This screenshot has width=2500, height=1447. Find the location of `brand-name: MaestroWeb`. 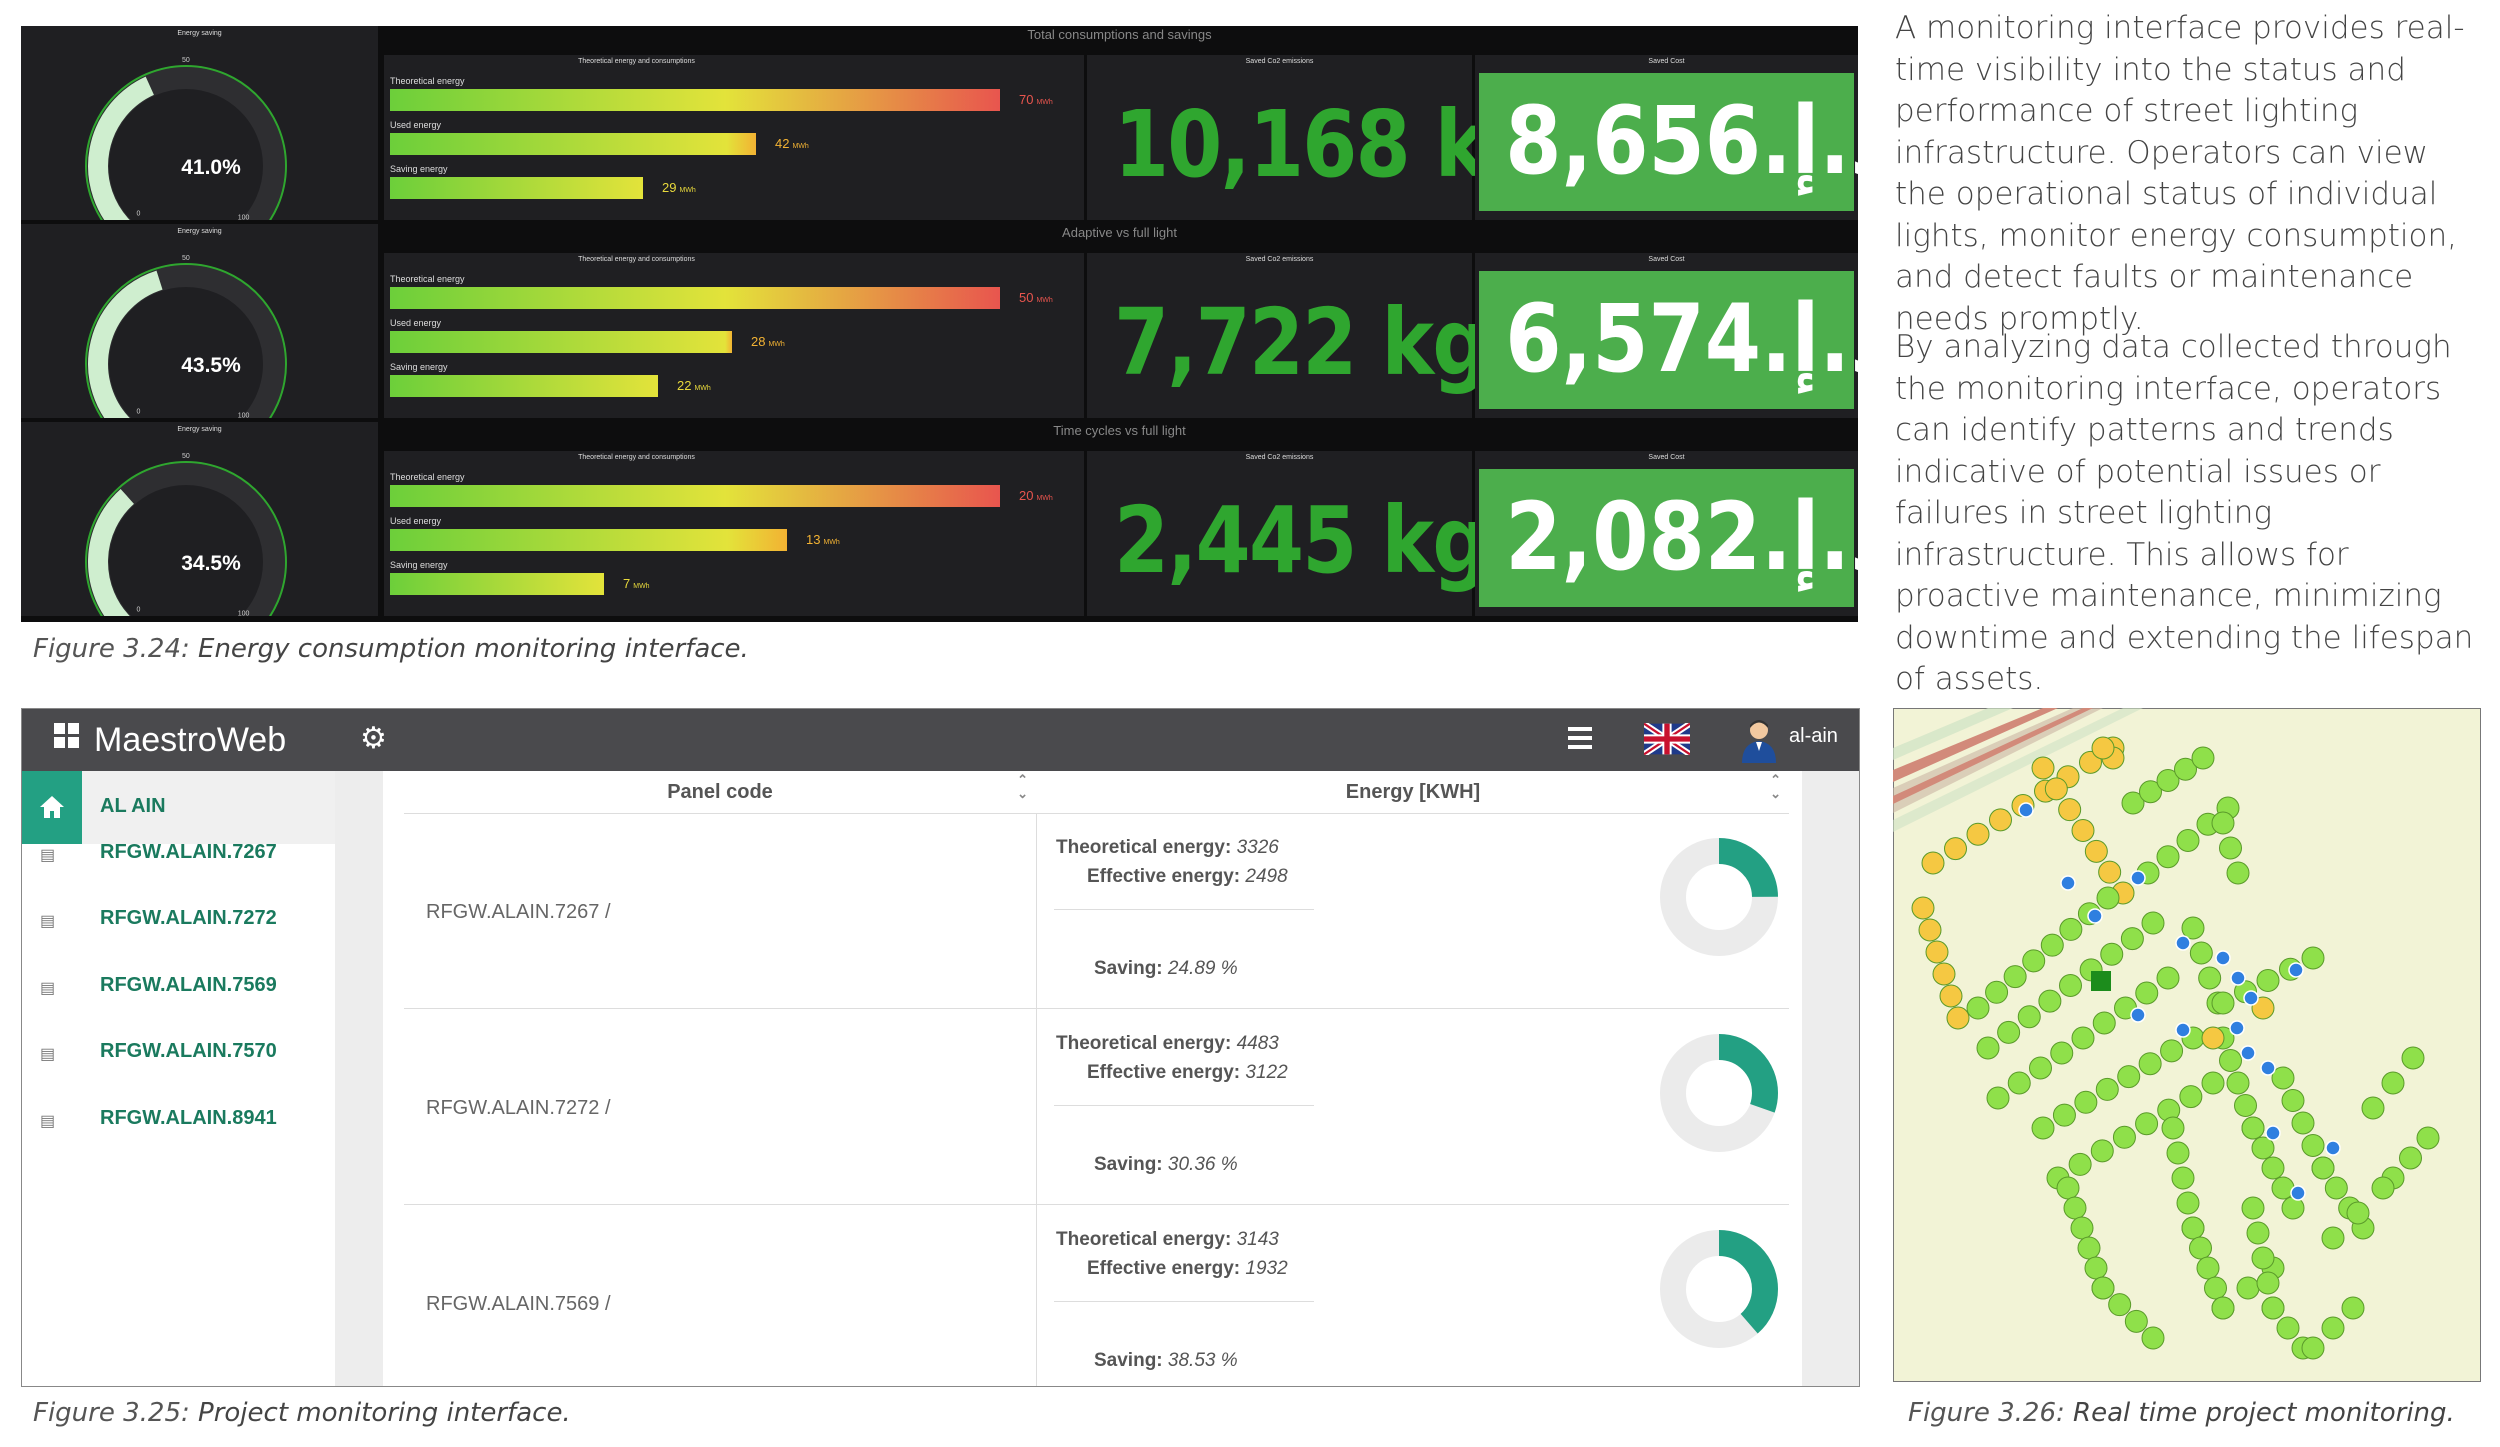

brand-name: MaestroWeb is located at coordinates (190, 740).